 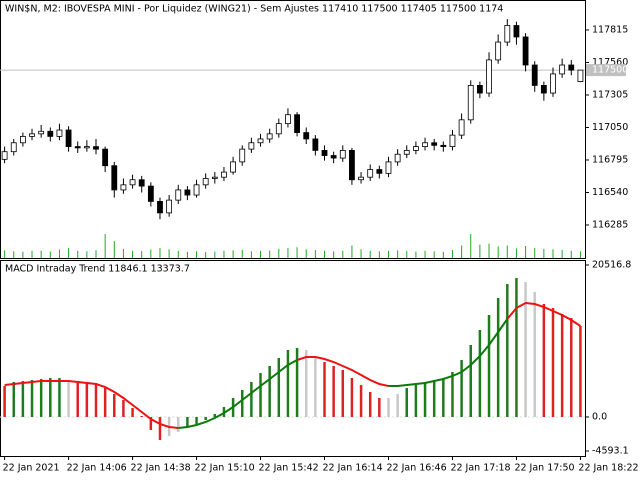 I want to click on last-price-label: 117500, so click(x=610, y=70).